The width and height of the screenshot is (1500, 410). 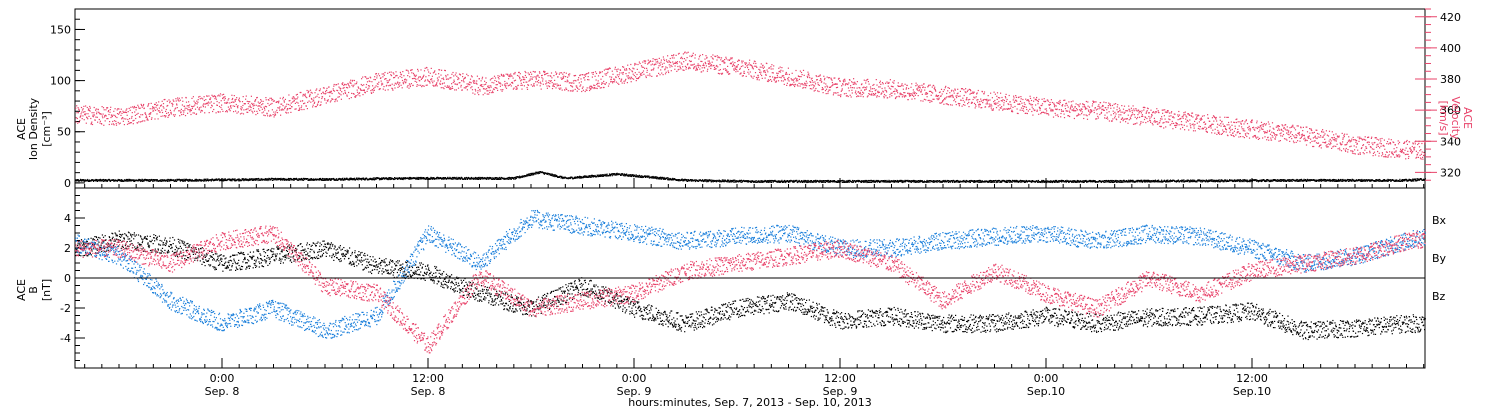 I want to click on y-tick-label-left-bottom: -2, so click(x=65, y=308).